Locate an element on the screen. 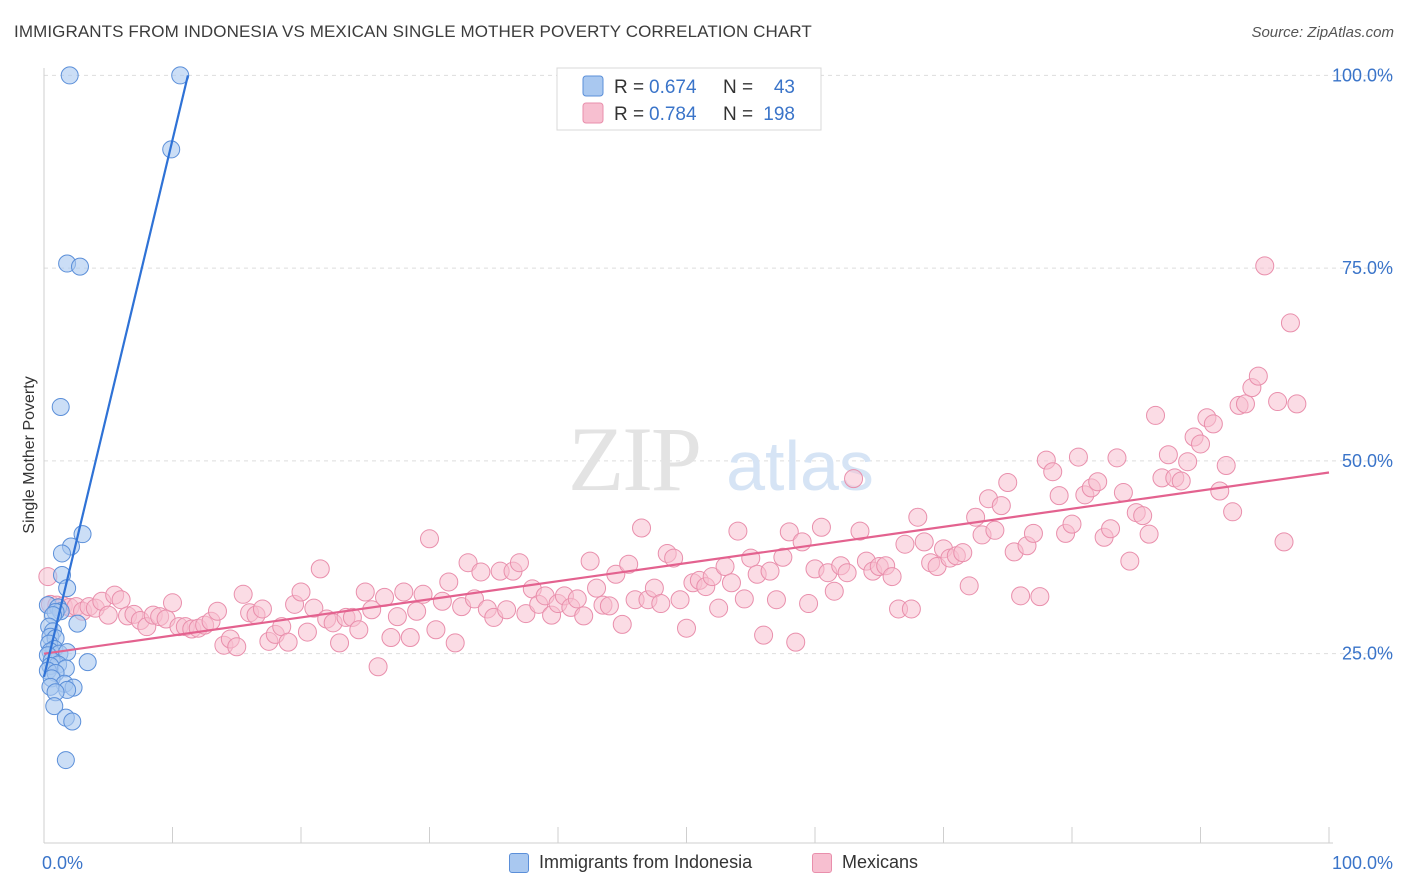 This screenshot has height=892, width=1406. legend-n-label: N = is located at coordinates (738, 87).